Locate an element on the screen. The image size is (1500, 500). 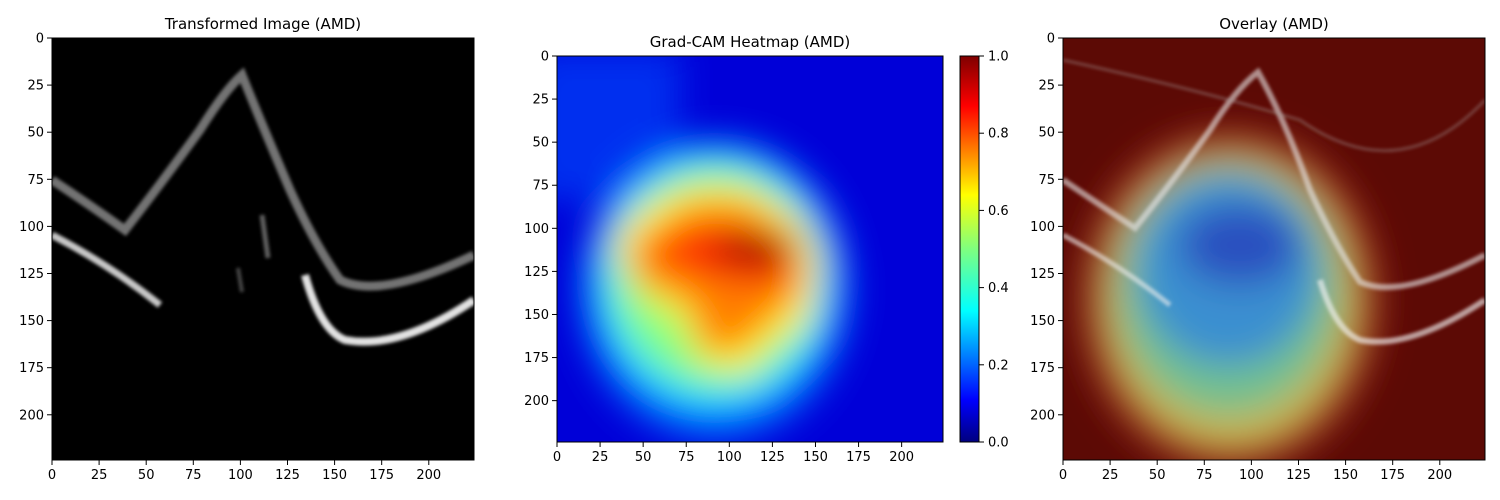
colorbar-tick-label: 0.4 is located at coordinates (998, 288).